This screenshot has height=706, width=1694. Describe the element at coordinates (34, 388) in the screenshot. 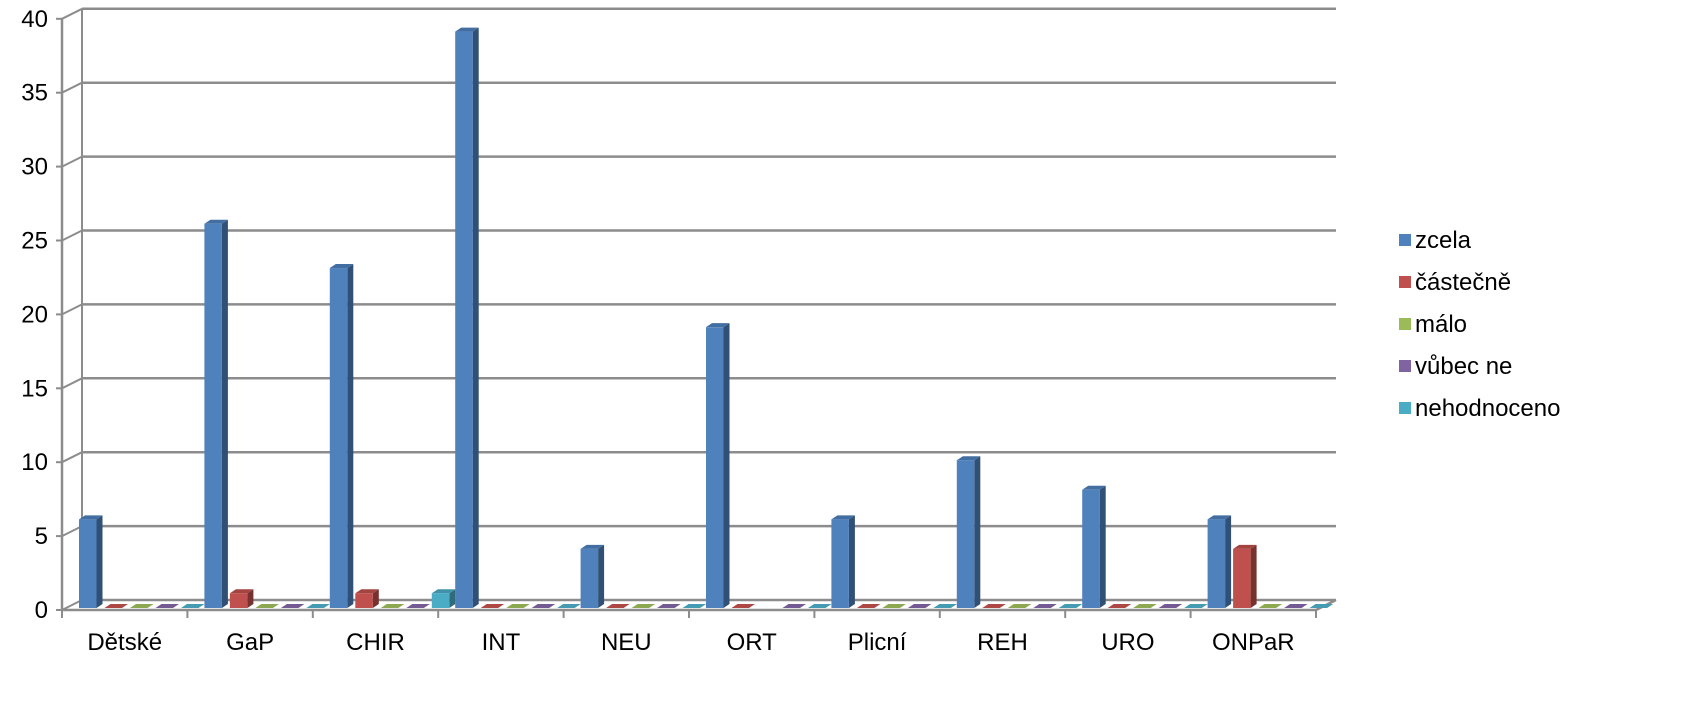

I see `y-tick-label: 15` at that location.